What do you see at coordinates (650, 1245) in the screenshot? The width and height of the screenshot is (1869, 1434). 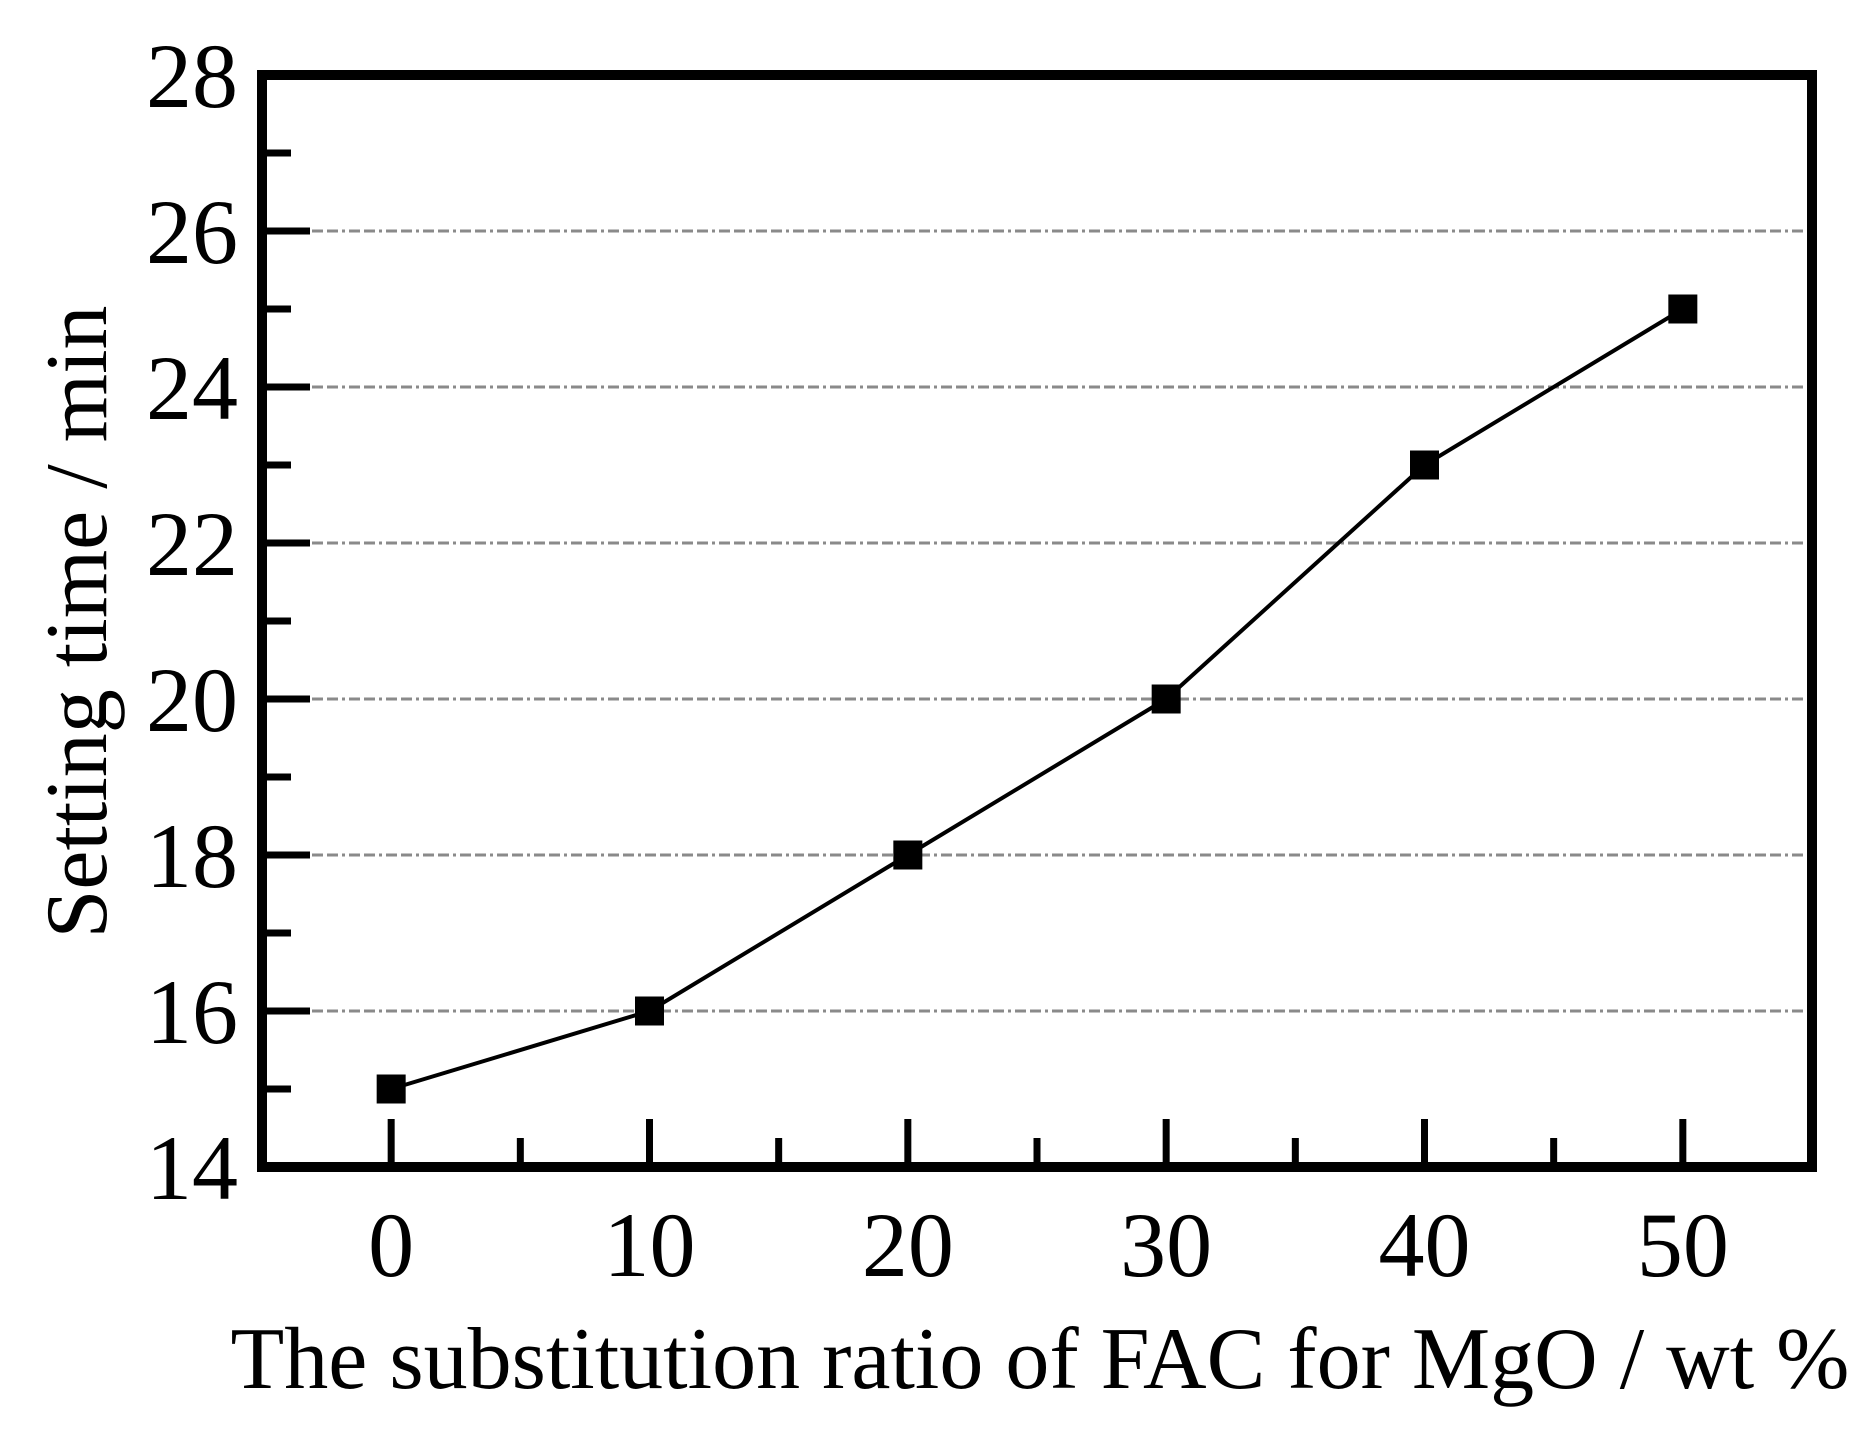 I see `x-tick-label: 10` at bounding box center [650, 1245].